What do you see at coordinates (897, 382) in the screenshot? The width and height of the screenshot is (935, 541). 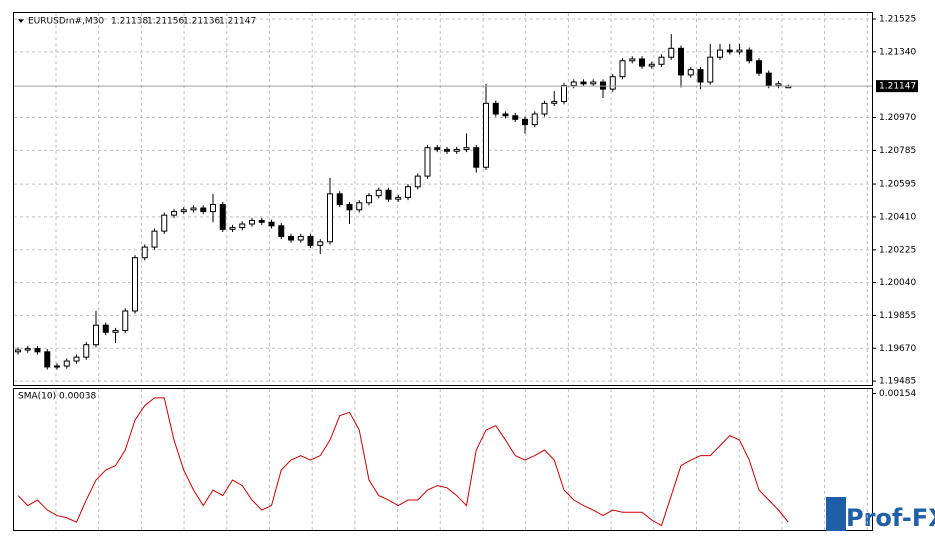 I see `y-tick-label: 1.19485` at bounding box center [897, 382].